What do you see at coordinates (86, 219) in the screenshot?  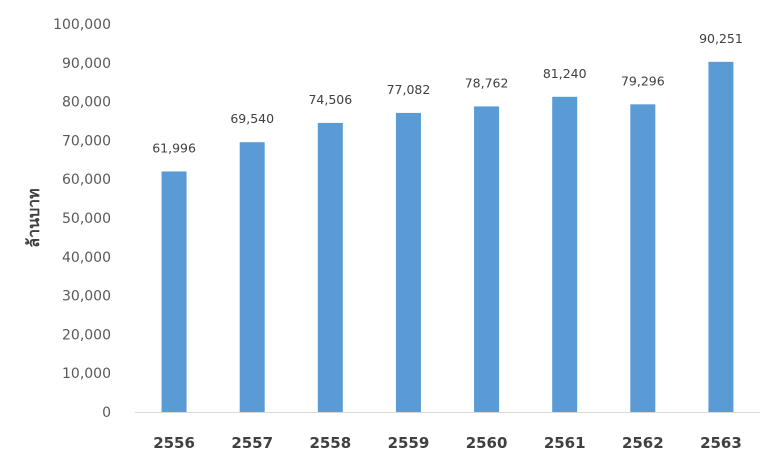 I see `y-tick-label: 50,000` at bounding box center [86, 219].